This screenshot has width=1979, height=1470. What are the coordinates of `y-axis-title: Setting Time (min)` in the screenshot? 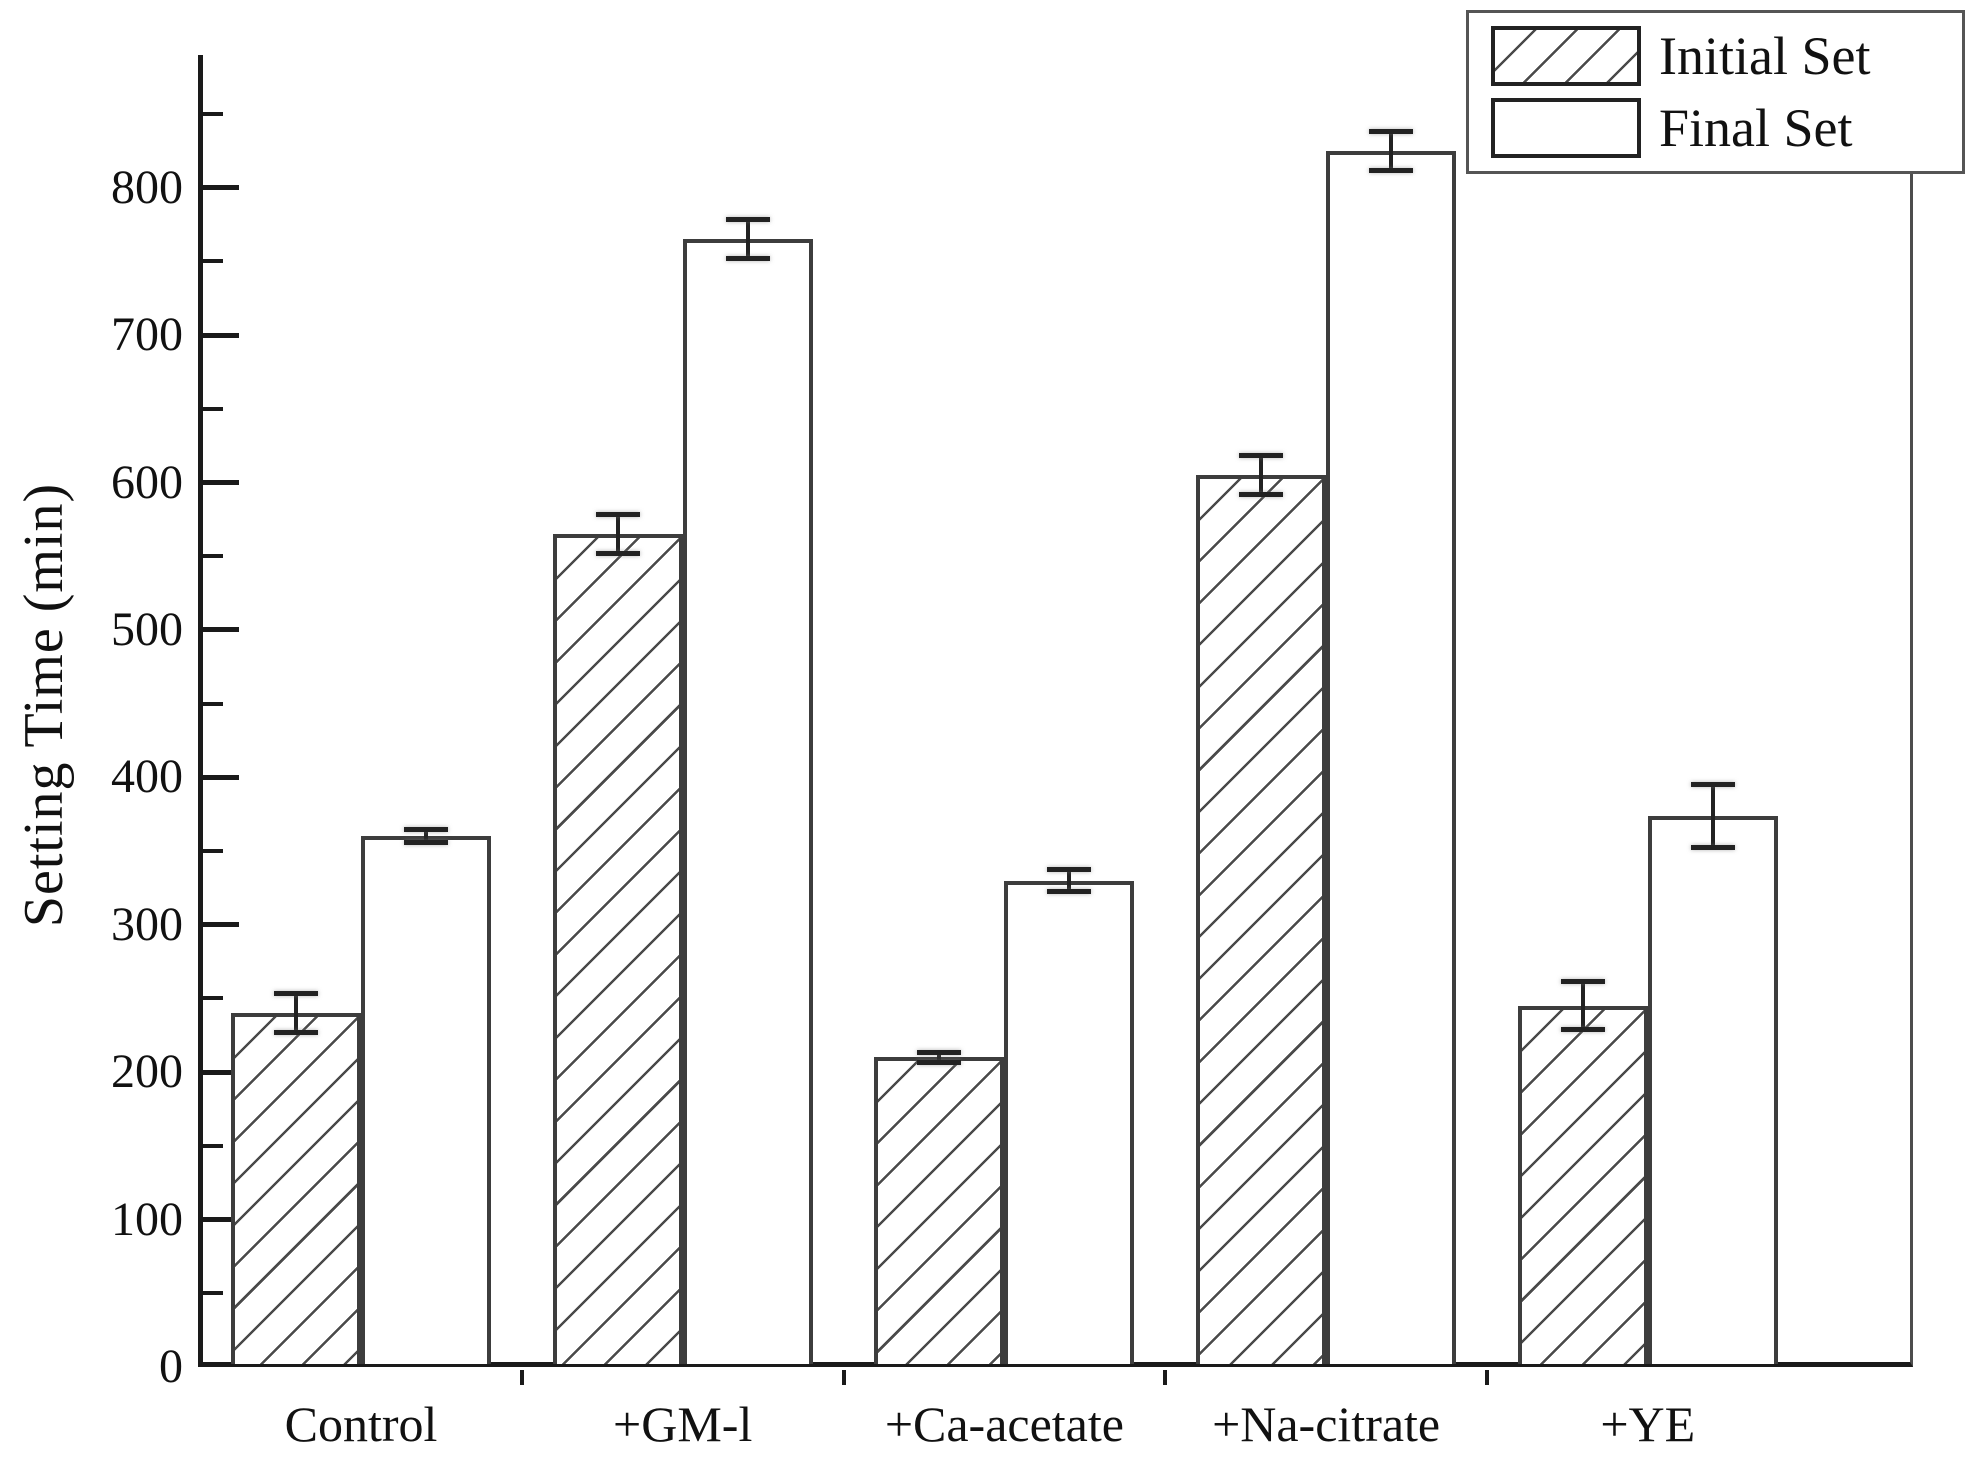 It's located at (44, 705).